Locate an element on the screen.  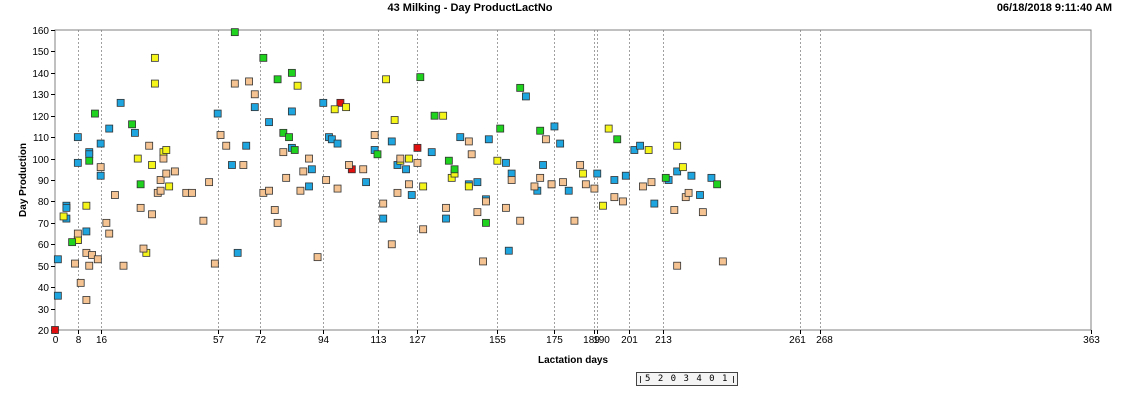
y-tick-label: 160 is located at coordinates (40, 31).